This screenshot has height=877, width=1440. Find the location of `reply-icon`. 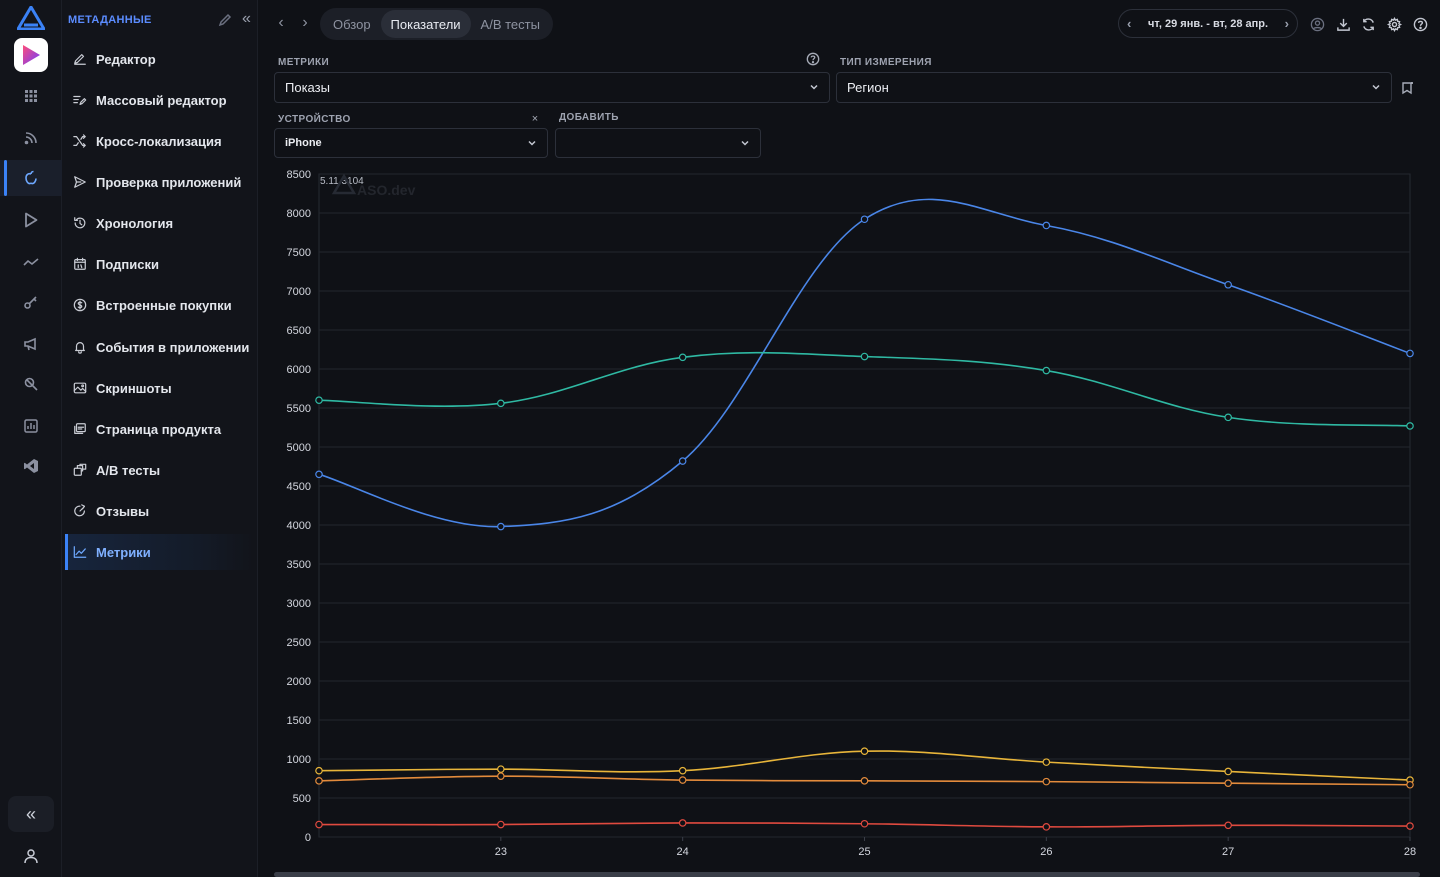

reply-icon is located at coordinates (80, 511).